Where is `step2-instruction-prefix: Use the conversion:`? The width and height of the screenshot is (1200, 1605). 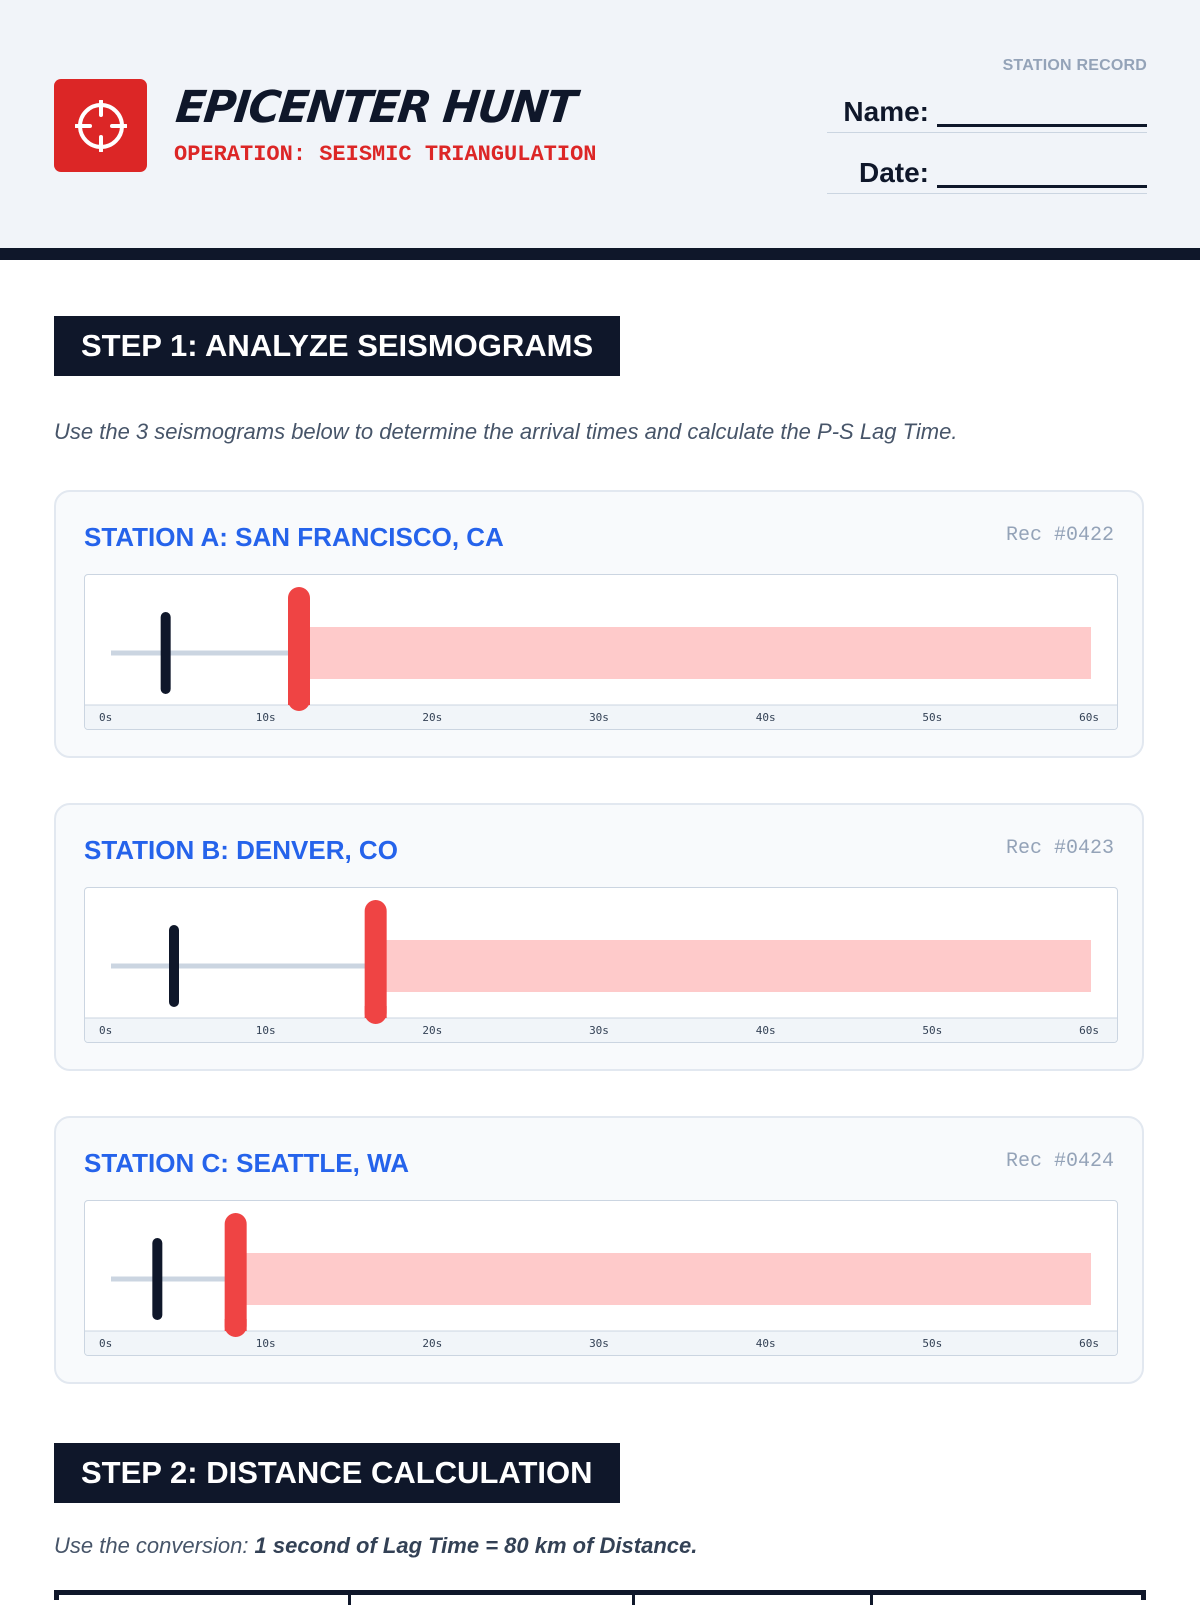
step2-instruction-prefix: Use the conversion: is located at coordinates (154, 1545).